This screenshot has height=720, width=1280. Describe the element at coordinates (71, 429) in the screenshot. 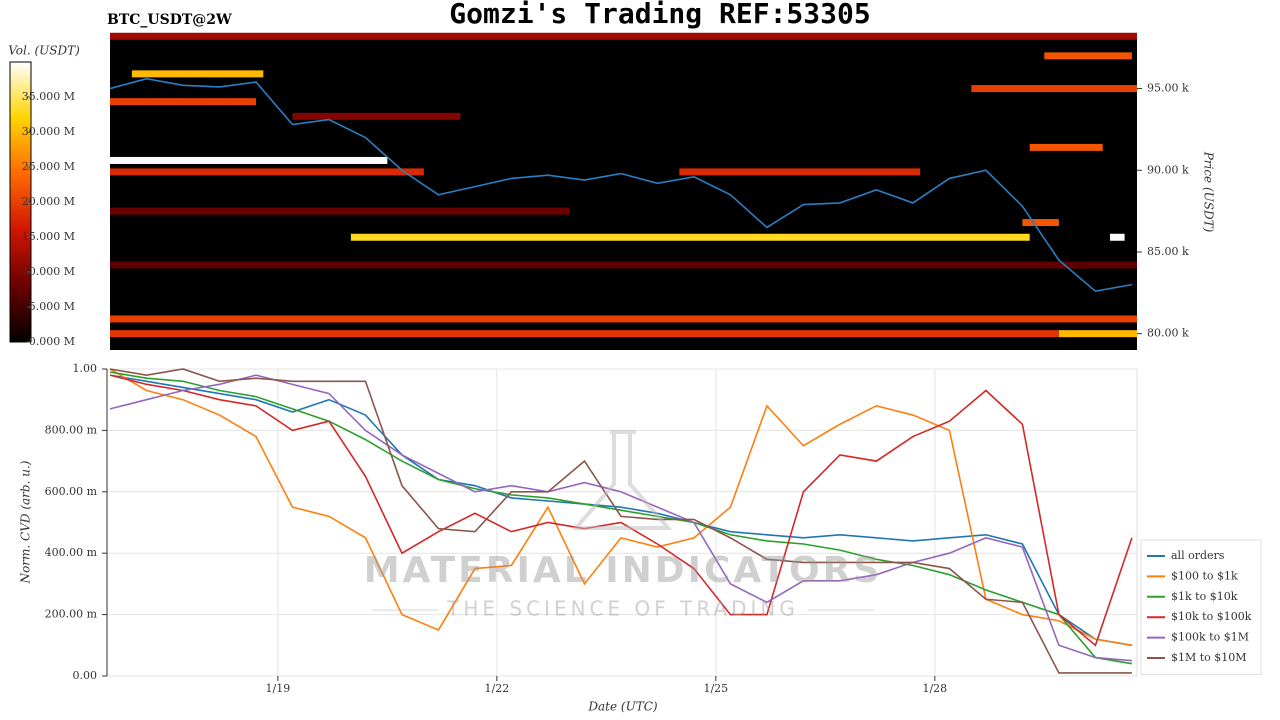

I see `y-tick-label: 800.00 m` at that location.